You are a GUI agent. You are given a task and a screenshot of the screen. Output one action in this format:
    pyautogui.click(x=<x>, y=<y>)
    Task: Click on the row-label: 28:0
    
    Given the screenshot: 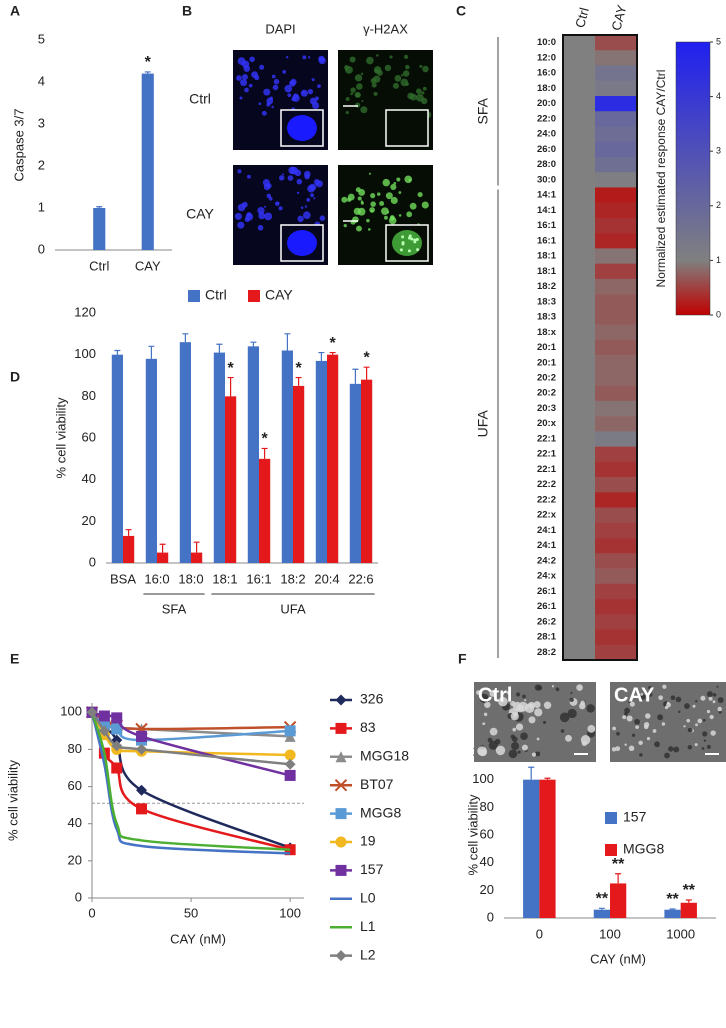 What is the action you would take?
    pyautogui.click(x=546, y=164)
    